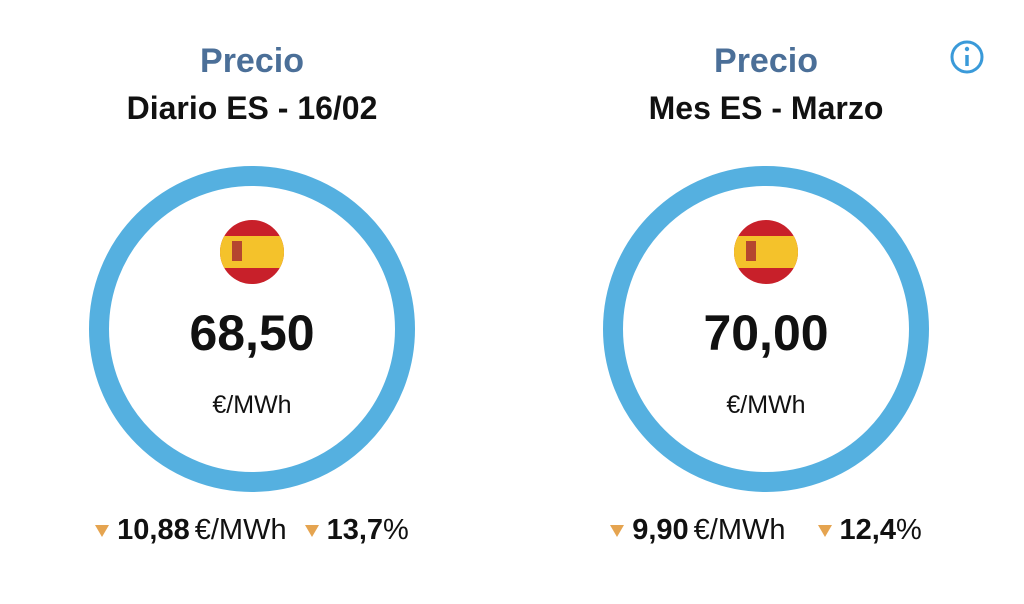  Describe the element at coordinates (766, 108) in the screenshot. I see `card-subtitle: Mes ES - Marzo` at that location.